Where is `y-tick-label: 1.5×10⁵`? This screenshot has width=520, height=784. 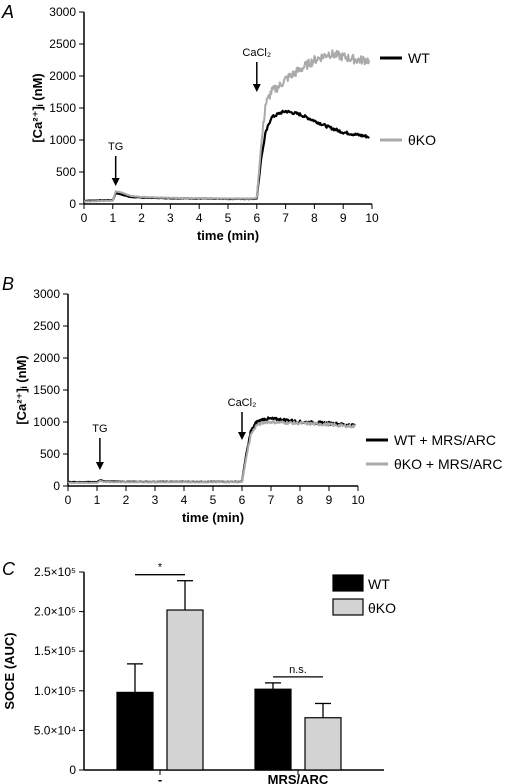 y-tick-label: 1.5×10⁵ is located at coordinates (55, 651).